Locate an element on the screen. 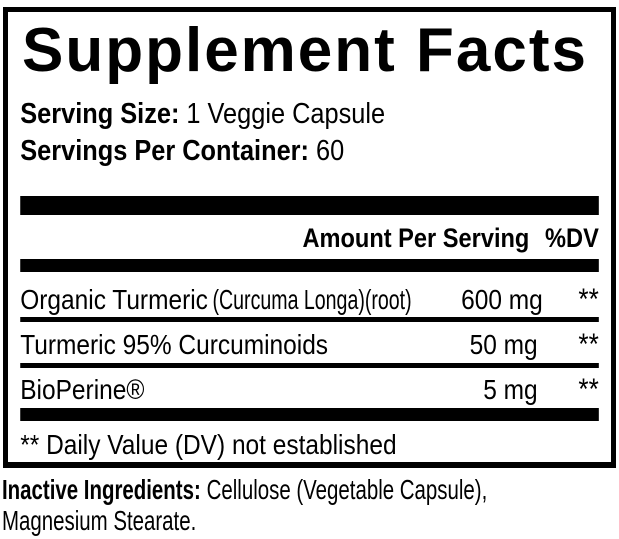 Image resolution: width=619 pixels, height=539 pixels. ingredient-amount: 5 mg is located at coordinates (510, 389).